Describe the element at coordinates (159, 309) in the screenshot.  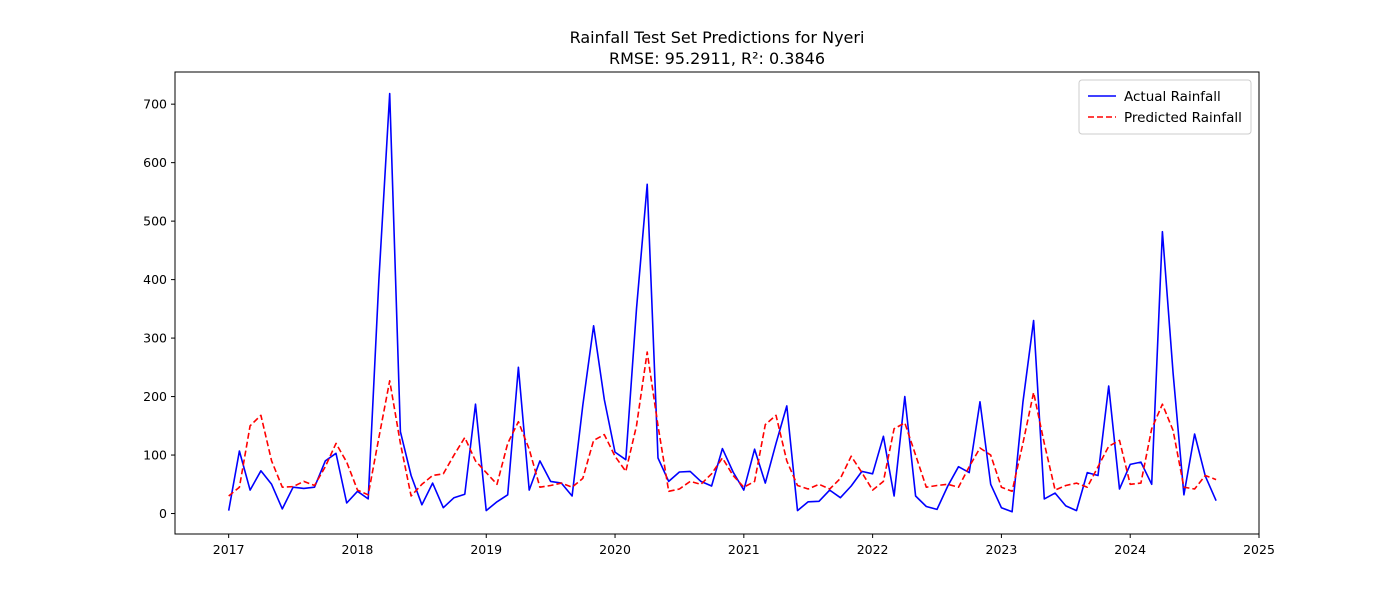
I see `y-axis: 0 100 200 300 400 500 600 700` at that location.